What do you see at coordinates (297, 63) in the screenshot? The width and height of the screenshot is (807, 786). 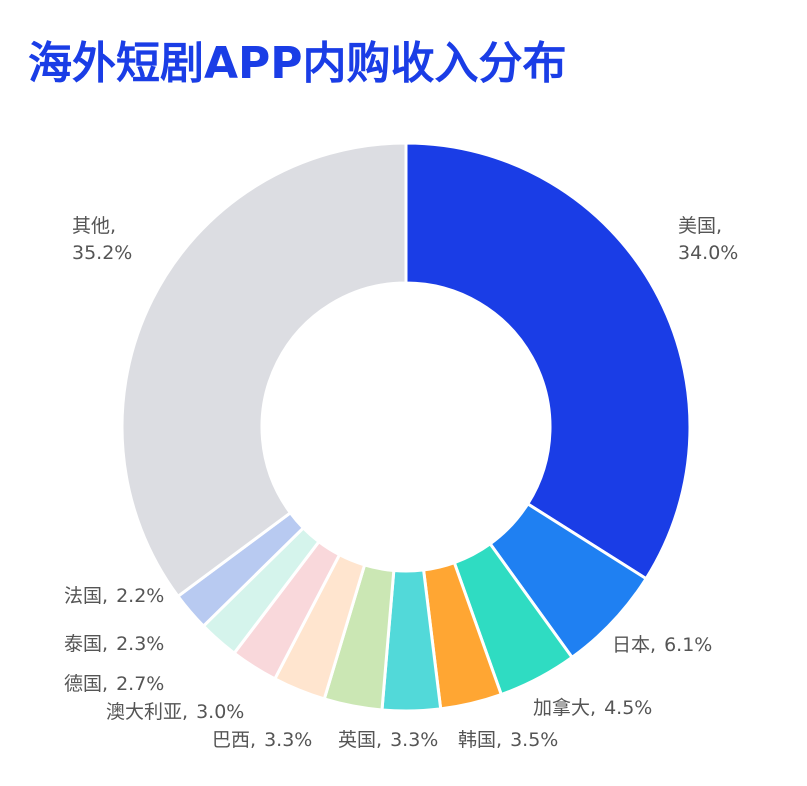 I see `chart-title: 海外短剧APP内购收入分布` at bounding box center [297, 63].